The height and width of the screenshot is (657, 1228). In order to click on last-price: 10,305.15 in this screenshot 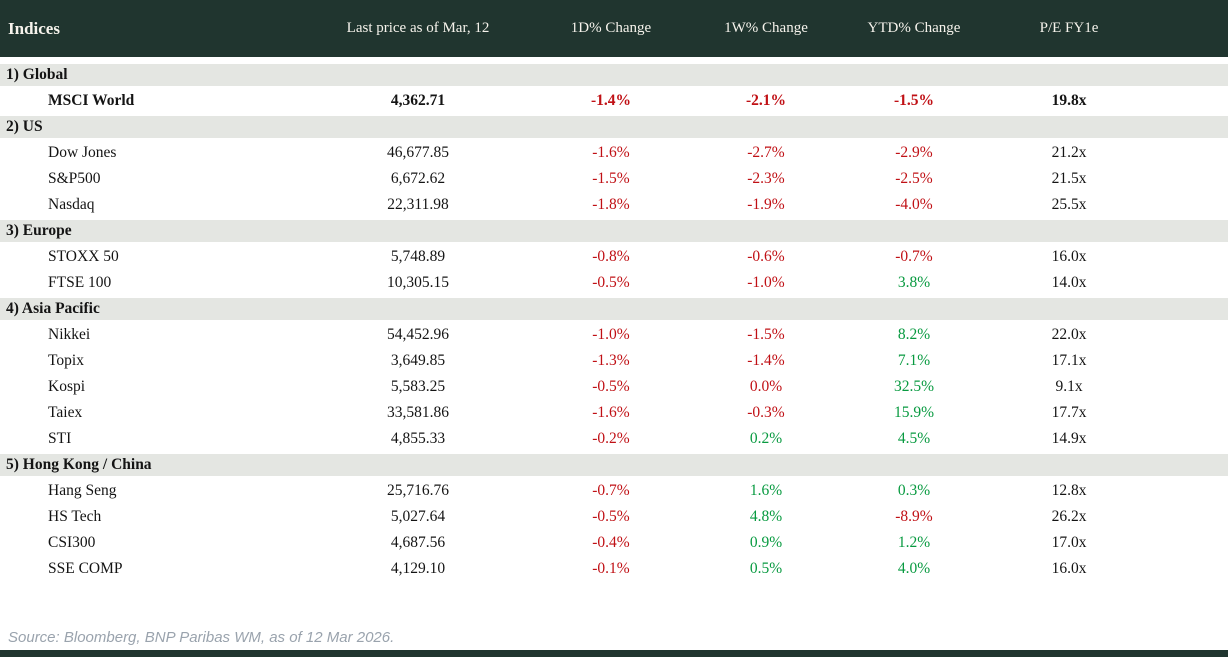, I will do `click(418, 282)`.